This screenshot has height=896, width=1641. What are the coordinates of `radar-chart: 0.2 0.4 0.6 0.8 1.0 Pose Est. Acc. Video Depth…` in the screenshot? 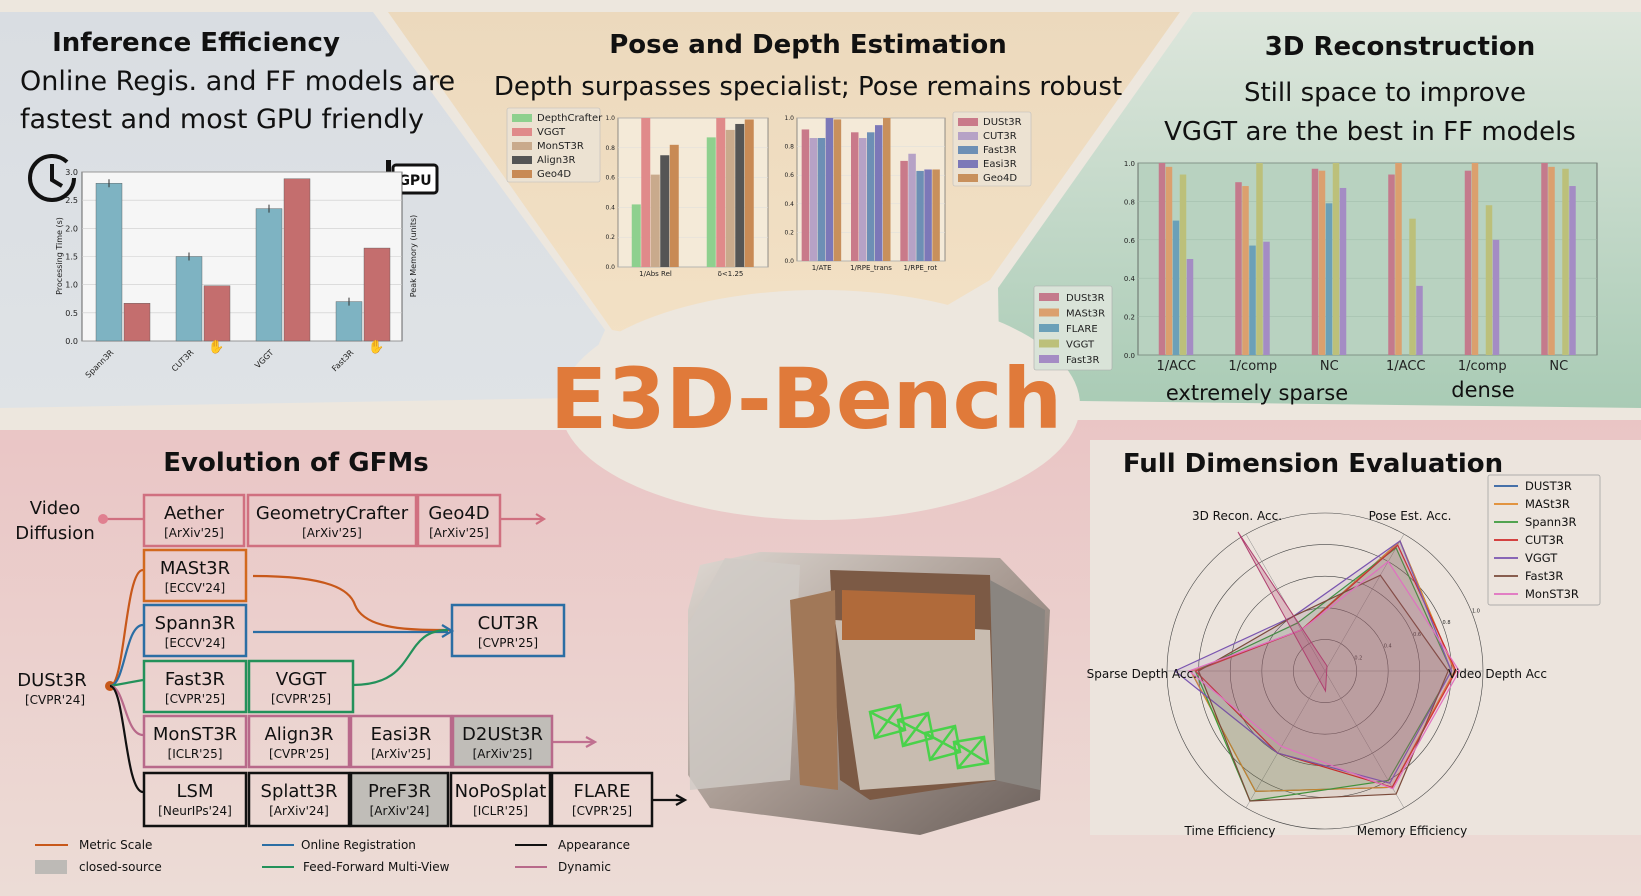 It's located at (1344, 656).